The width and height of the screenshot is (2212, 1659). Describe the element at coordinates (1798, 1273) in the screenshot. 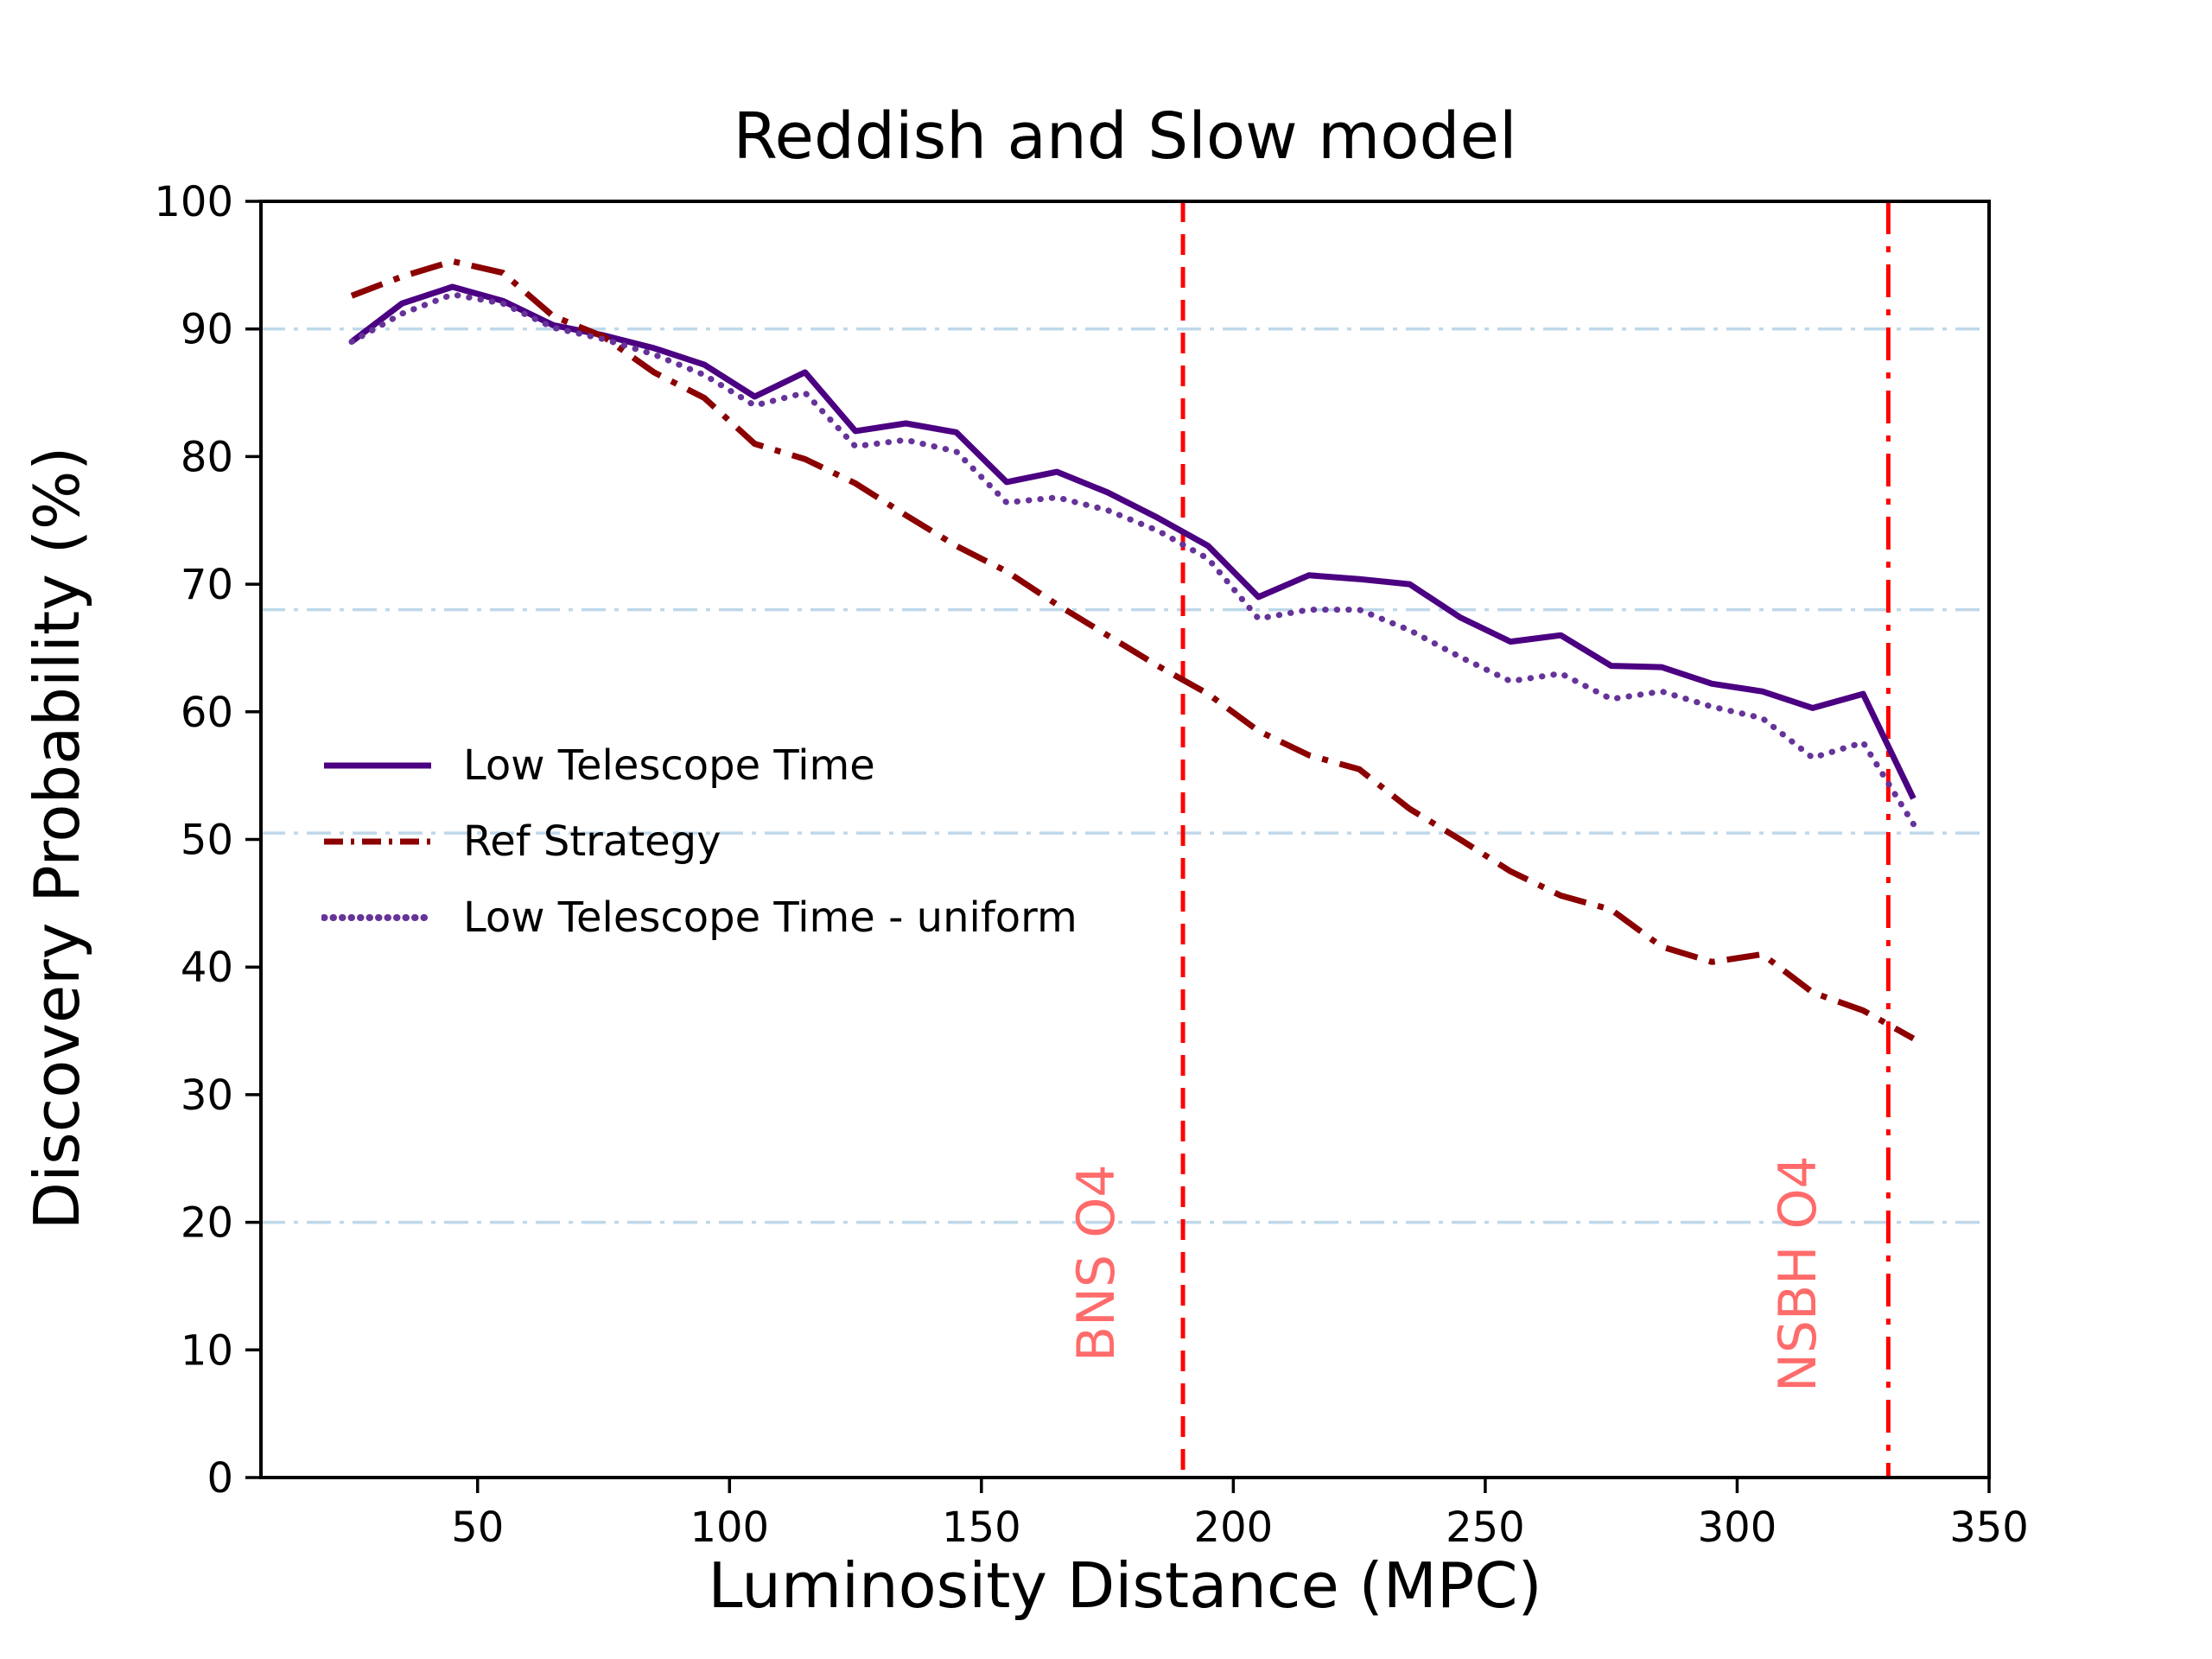

I see `nsbh-o4-annotation-label: NSBH O4` at that location.